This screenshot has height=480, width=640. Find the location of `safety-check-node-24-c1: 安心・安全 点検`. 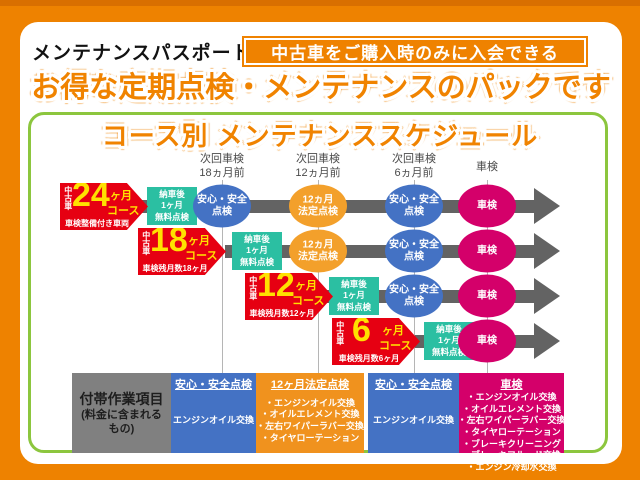

safety-check-node-24-c1: 安心・安全 点検 is located at coordinates (222, 206).